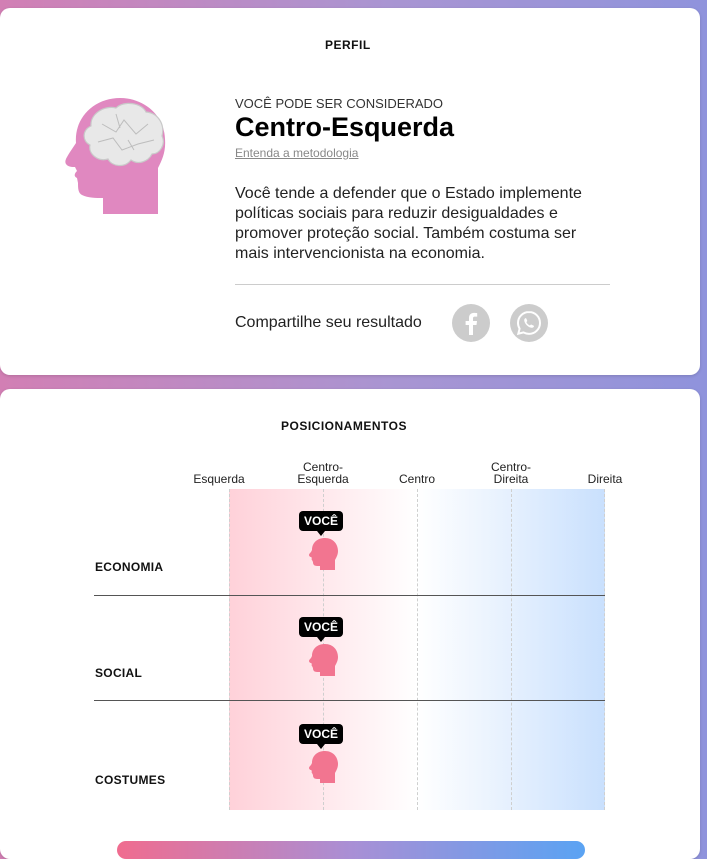  What do you see at coordinates (130, 780) in the screenshot?
I see `row-label-costumes: COSTUMES` at bounding box center [130, 780].